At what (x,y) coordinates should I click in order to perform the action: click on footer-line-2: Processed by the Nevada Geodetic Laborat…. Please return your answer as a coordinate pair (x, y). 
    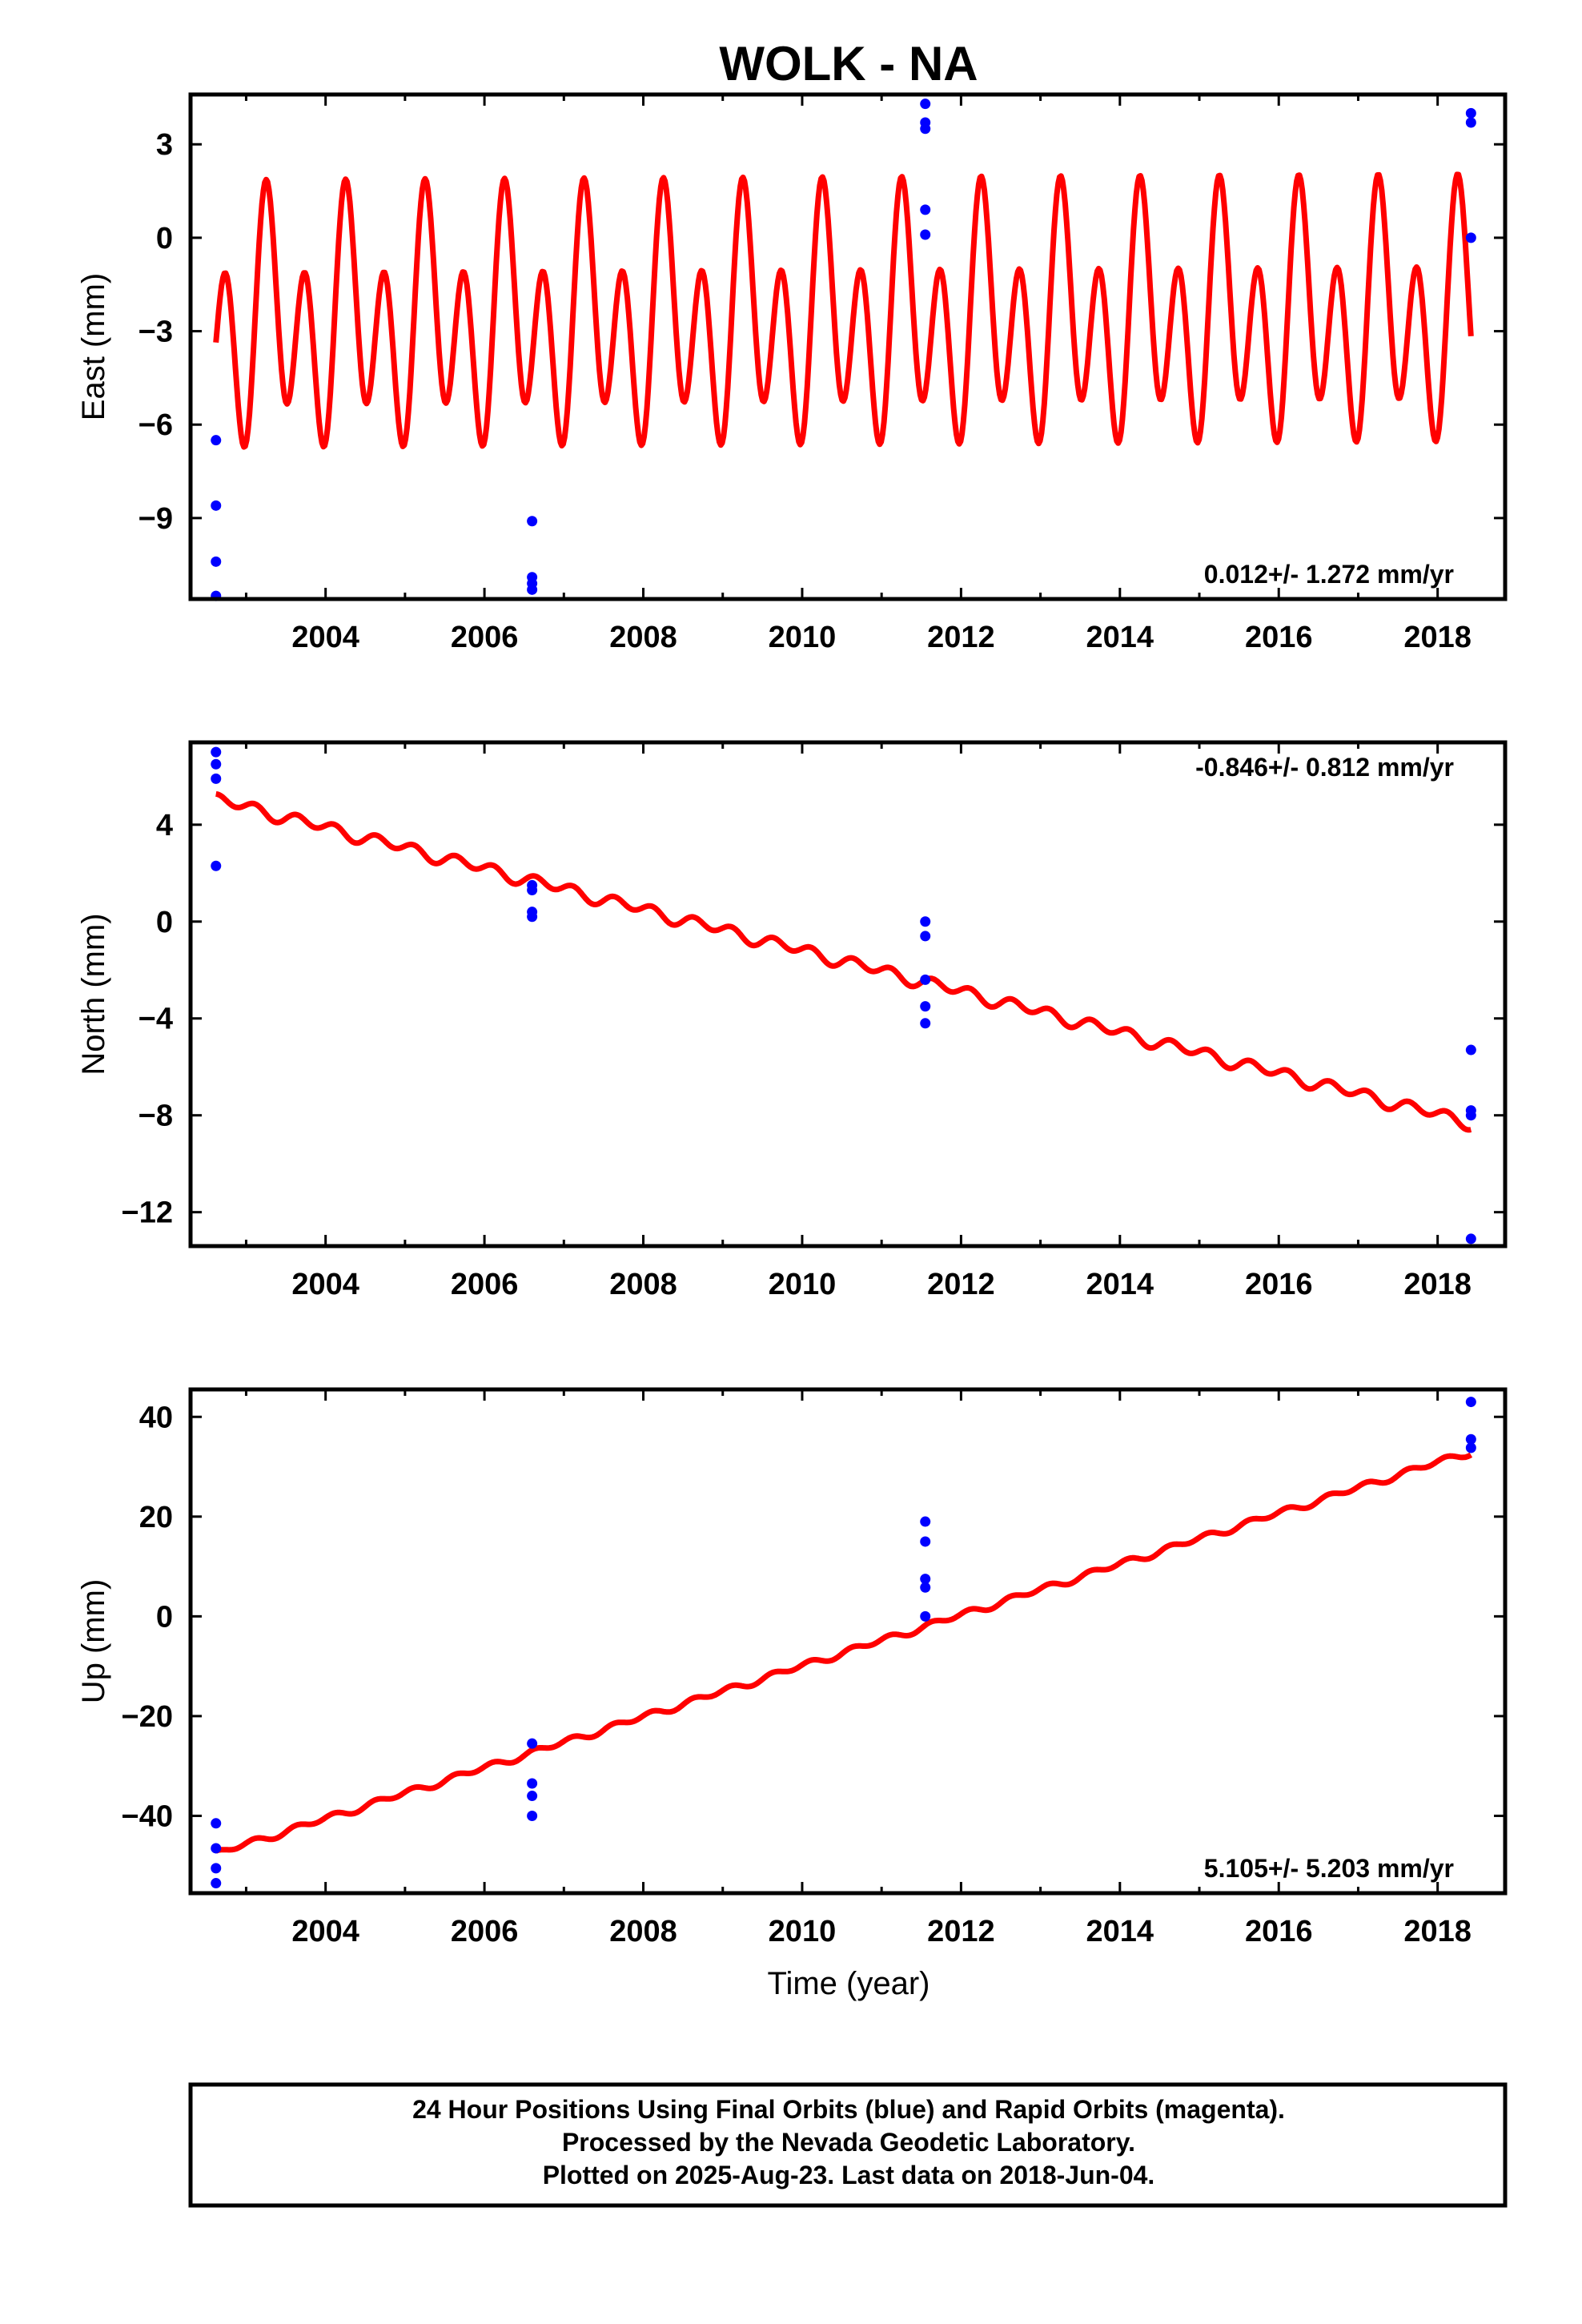
    Looking at the image, I should click on (848, 2142).